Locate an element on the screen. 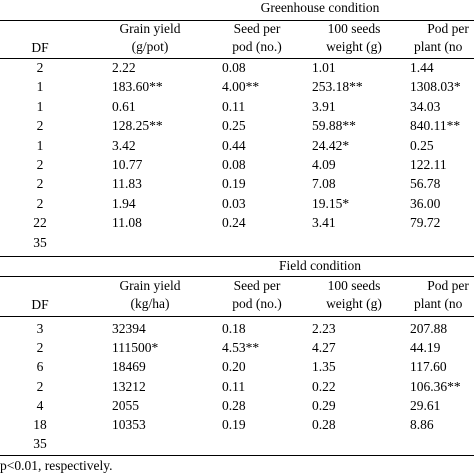 This screenshot has width=474, height=474. field-header-pod-per-plant-line2: plant (no is located at coordinates (438, 303).